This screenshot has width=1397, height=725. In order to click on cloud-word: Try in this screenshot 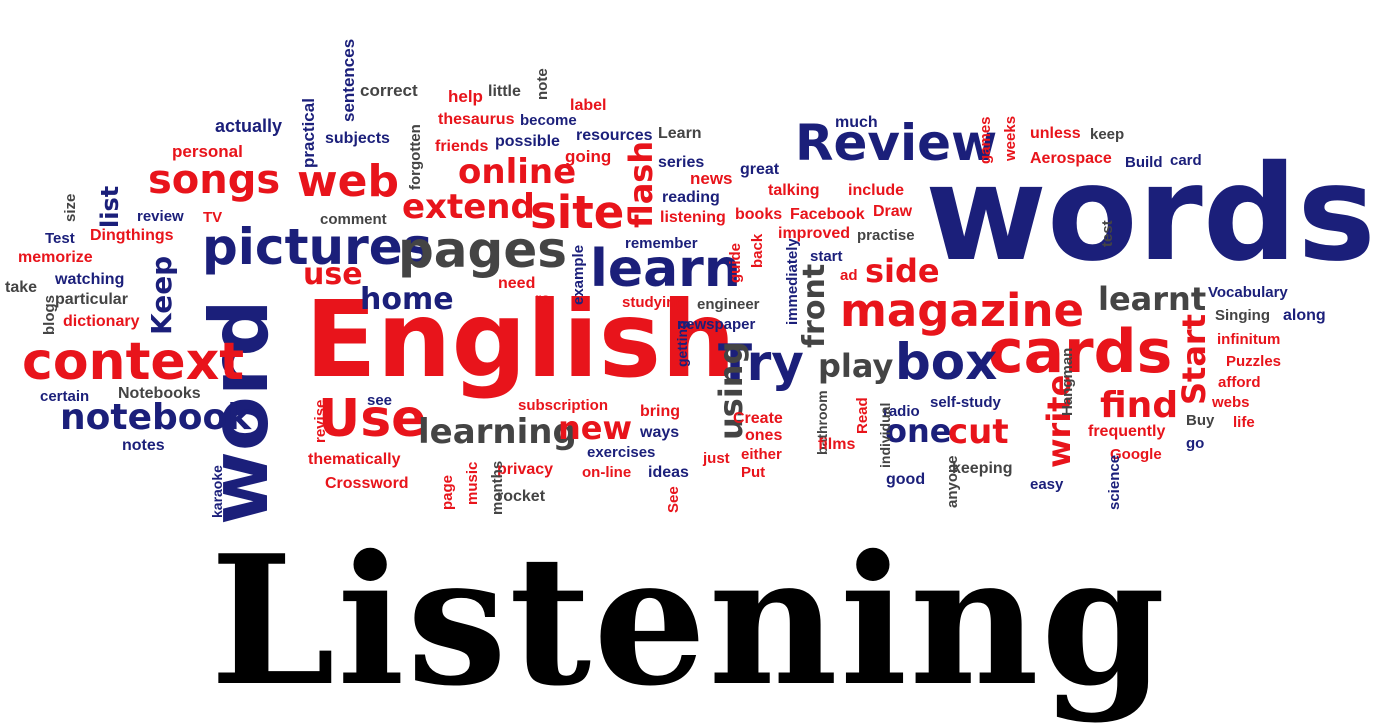, I will do `click(761, 363)`.